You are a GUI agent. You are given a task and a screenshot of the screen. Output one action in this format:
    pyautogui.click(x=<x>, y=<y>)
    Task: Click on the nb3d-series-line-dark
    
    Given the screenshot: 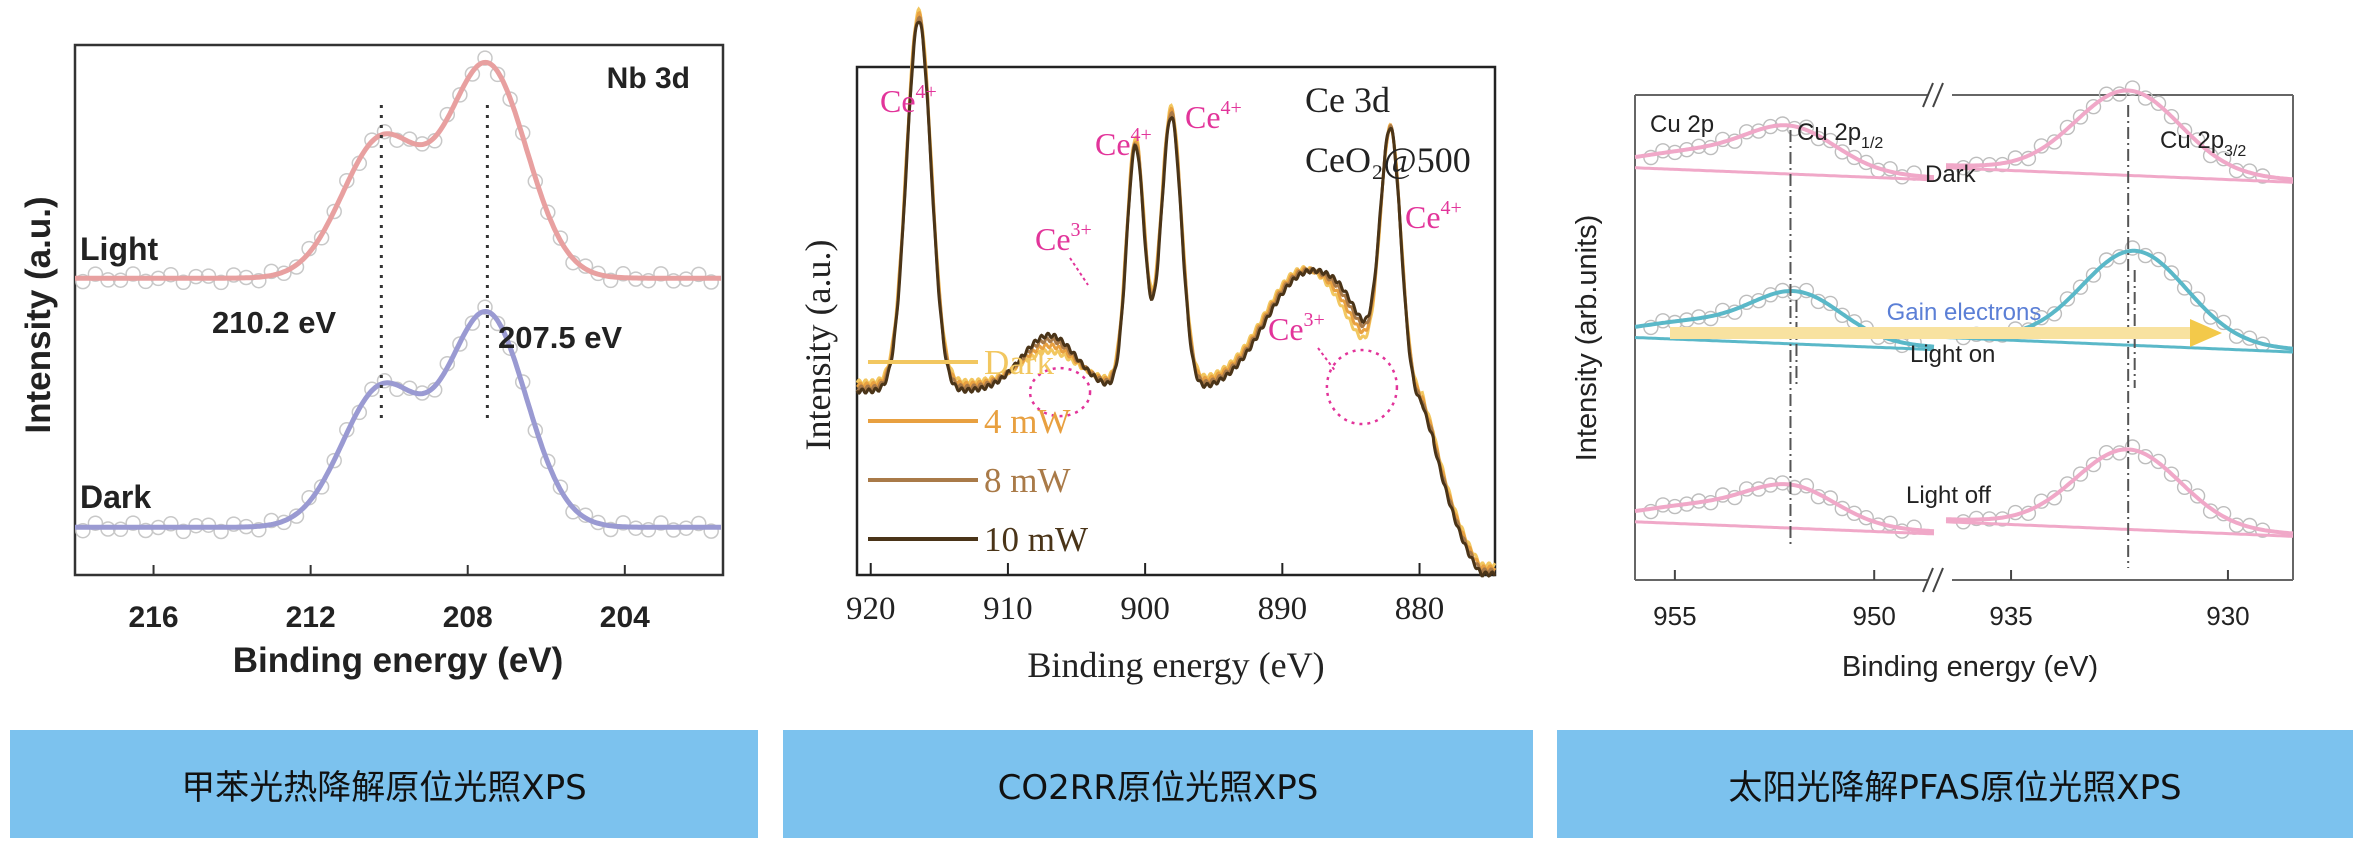 What is the action you would take?
    pyautogui.click(x=398, y=419)
    